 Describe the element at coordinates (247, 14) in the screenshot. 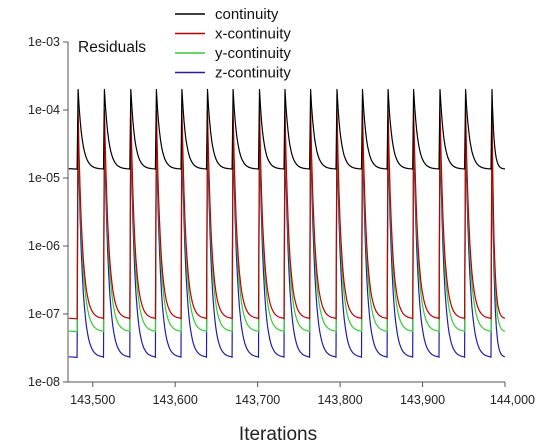

I see `legend-label-continuity: continuity` at that location.